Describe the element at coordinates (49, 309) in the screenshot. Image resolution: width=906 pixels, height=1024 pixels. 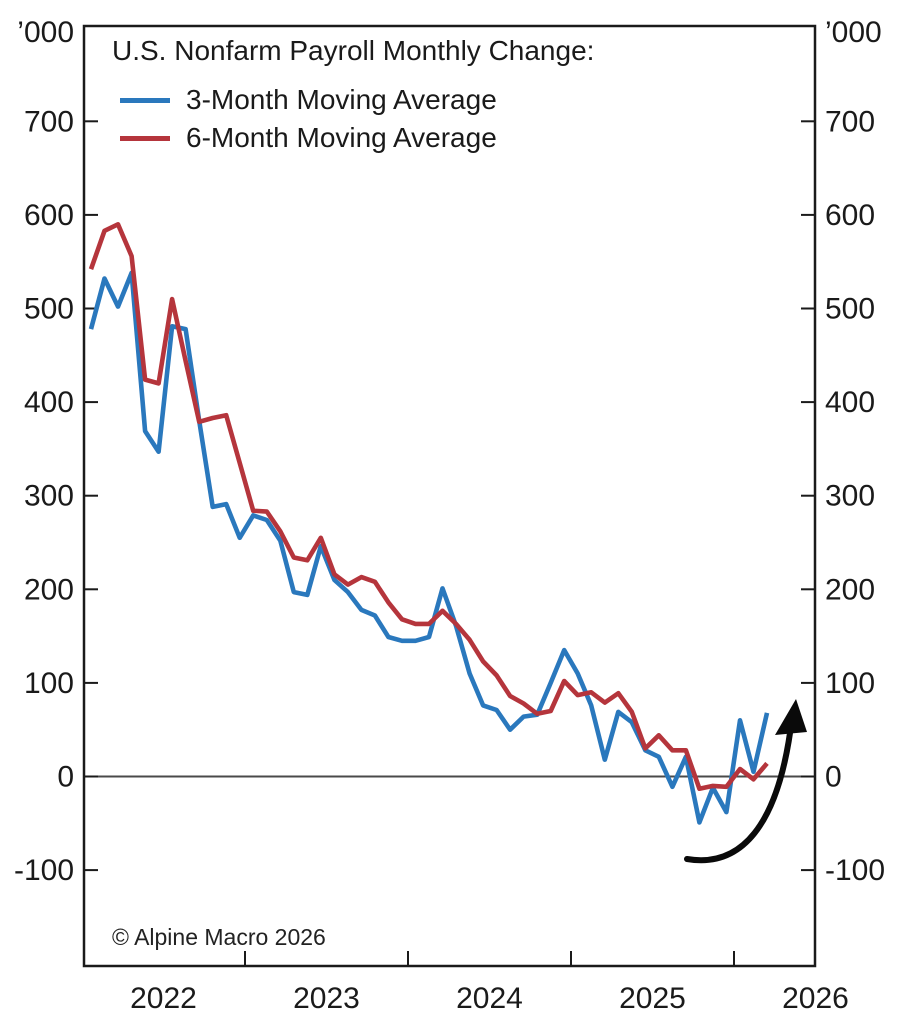
I see `y-tick-label-left: 500` at that location.